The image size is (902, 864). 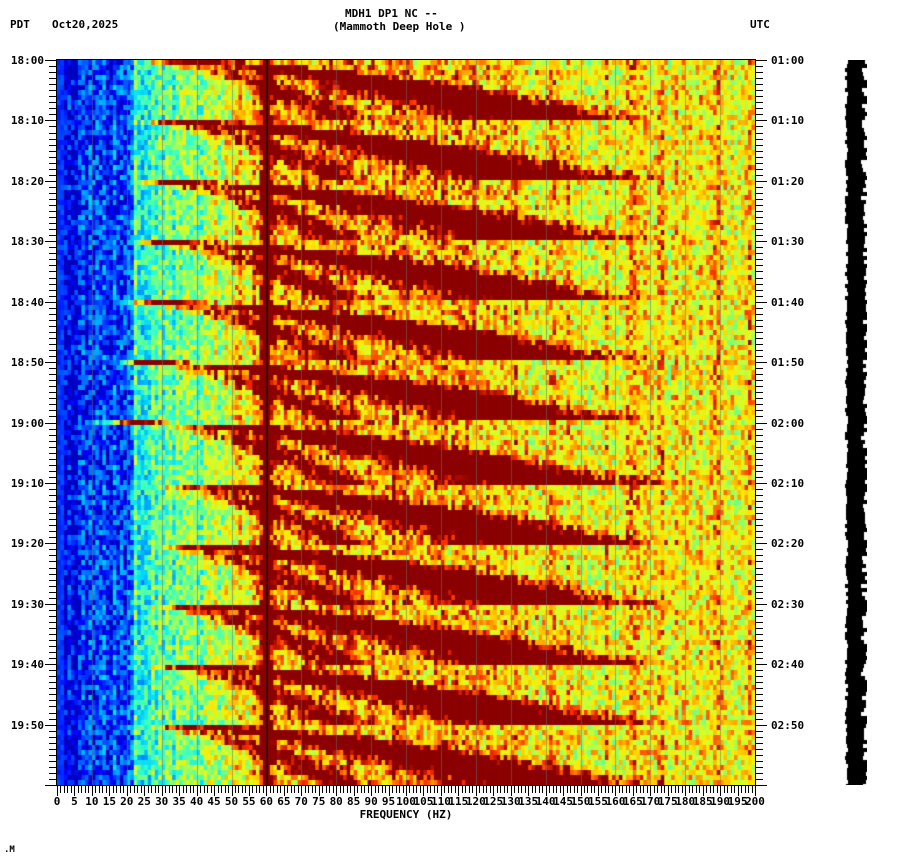 I want to click on y-label-pdt: 18:50, so click(x=27, y=363).